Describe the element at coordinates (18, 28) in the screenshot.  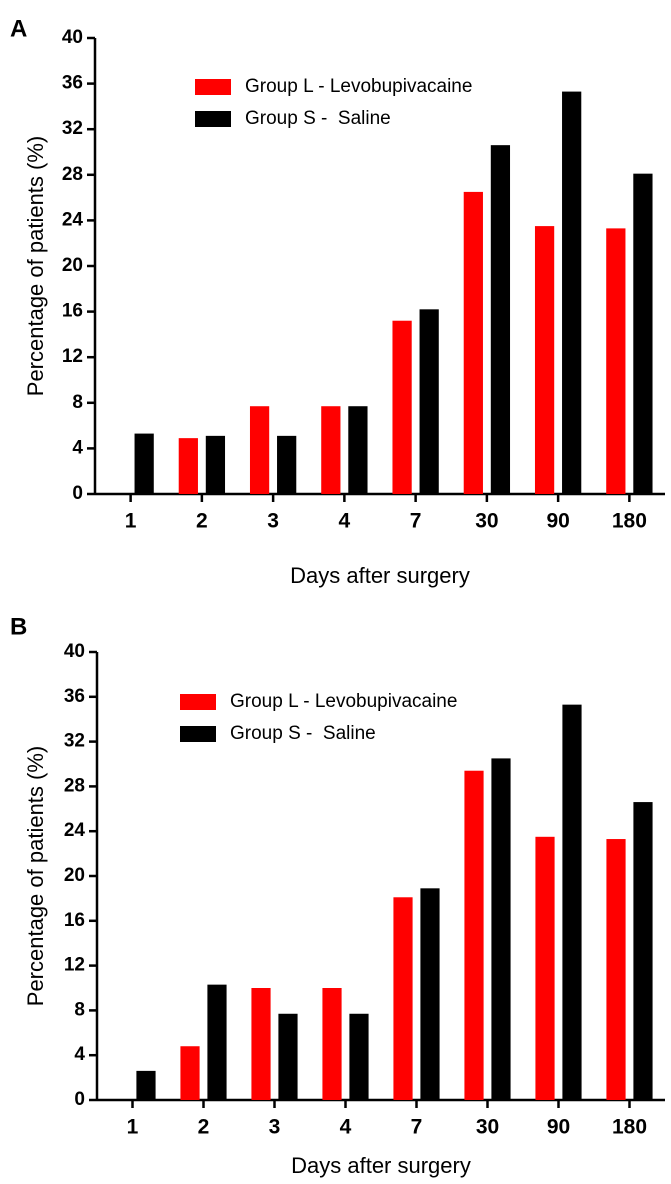
I see `panel-label: A` at that location.